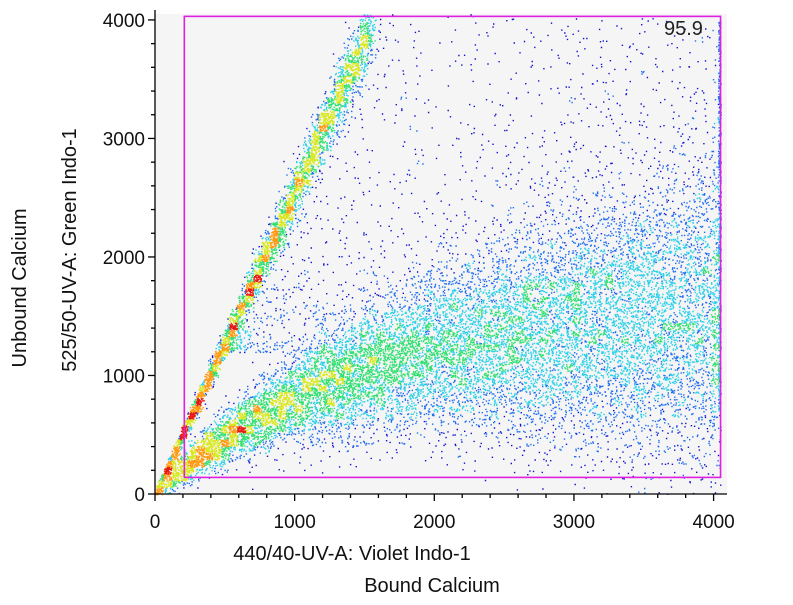  Describe the element at coordinates (713, 522) in the screenshot. I see `x-tick-label: 4000` at that location.